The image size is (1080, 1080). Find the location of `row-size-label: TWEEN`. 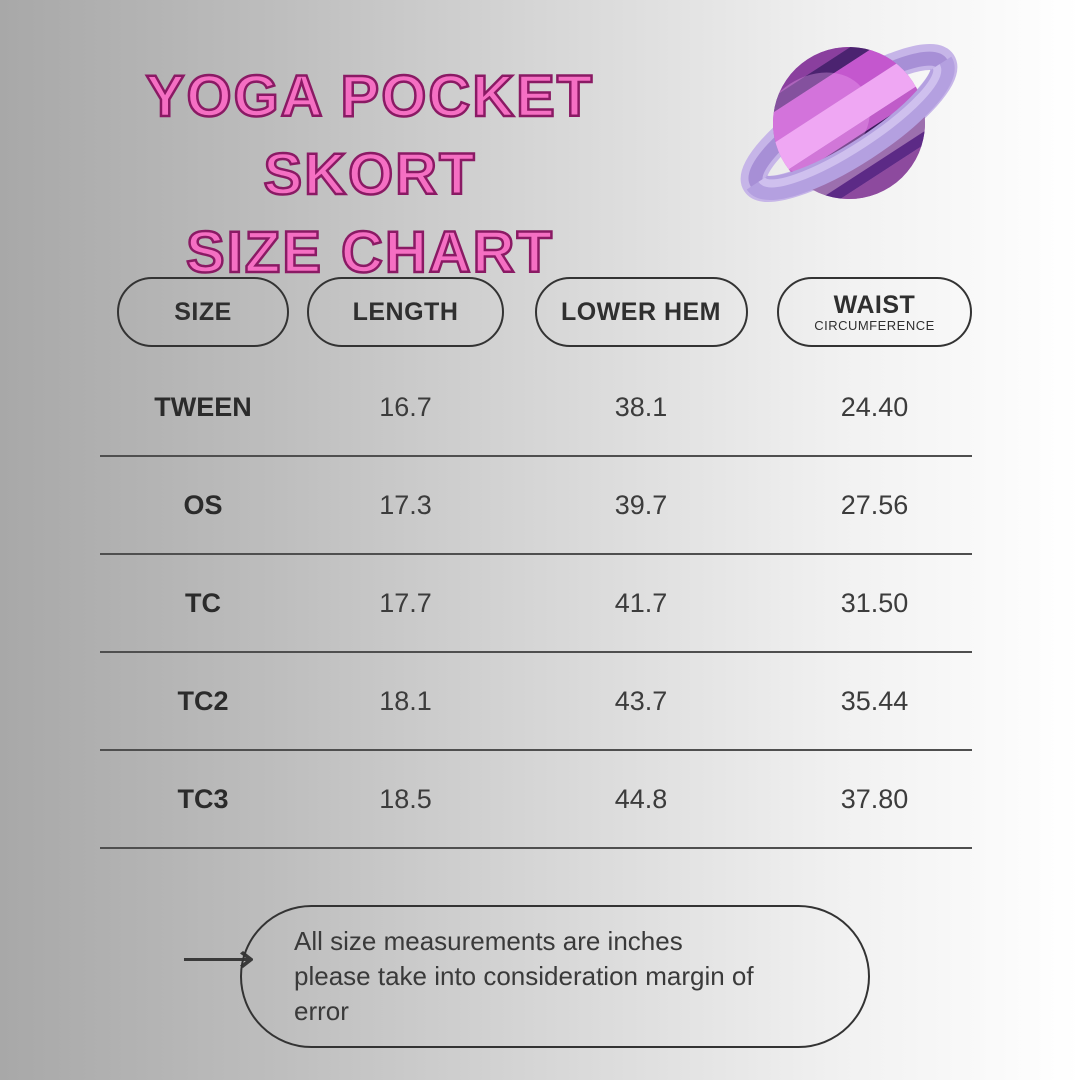

row-size-label: TWEEN is located at coordinates (203, 406).